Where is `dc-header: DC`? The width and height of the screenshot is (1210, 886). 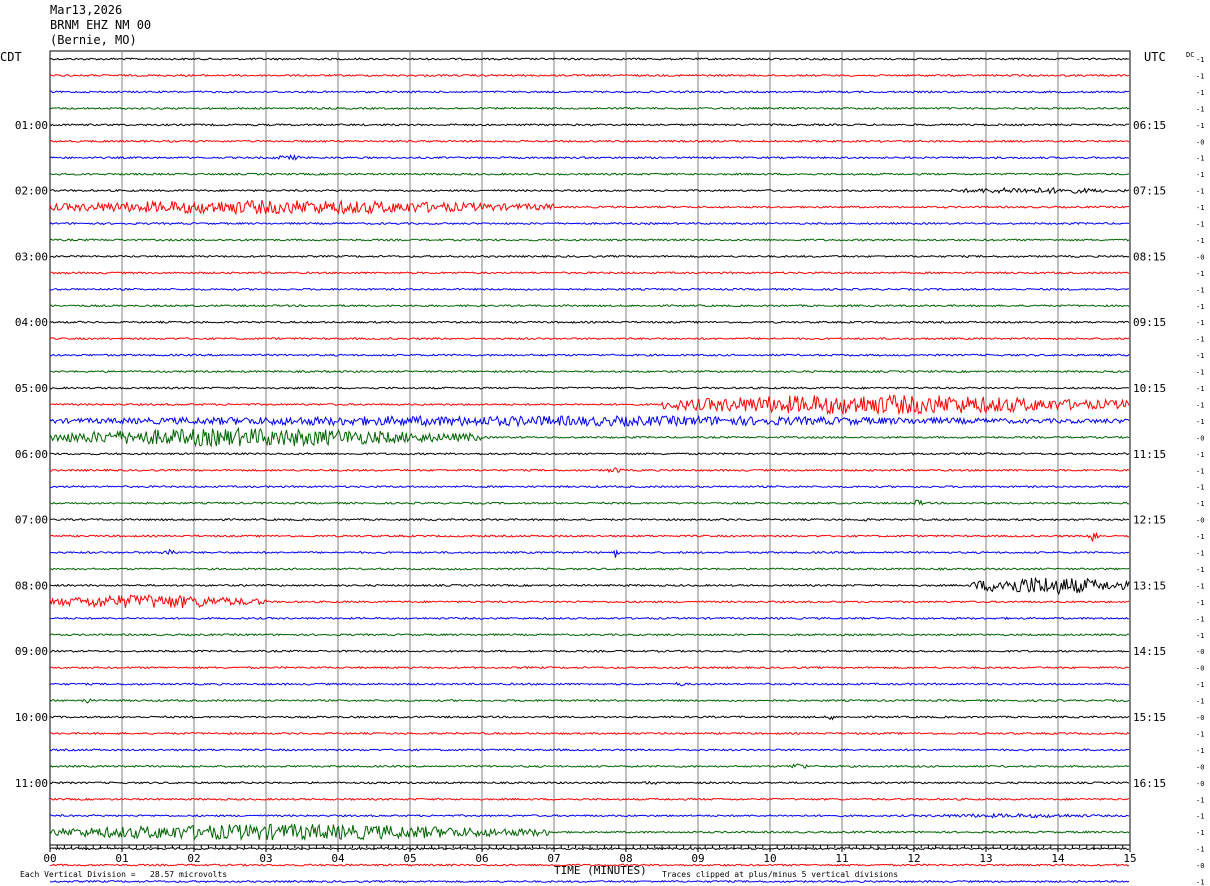
dc-header: DC is located at coordinates (1190, 55).